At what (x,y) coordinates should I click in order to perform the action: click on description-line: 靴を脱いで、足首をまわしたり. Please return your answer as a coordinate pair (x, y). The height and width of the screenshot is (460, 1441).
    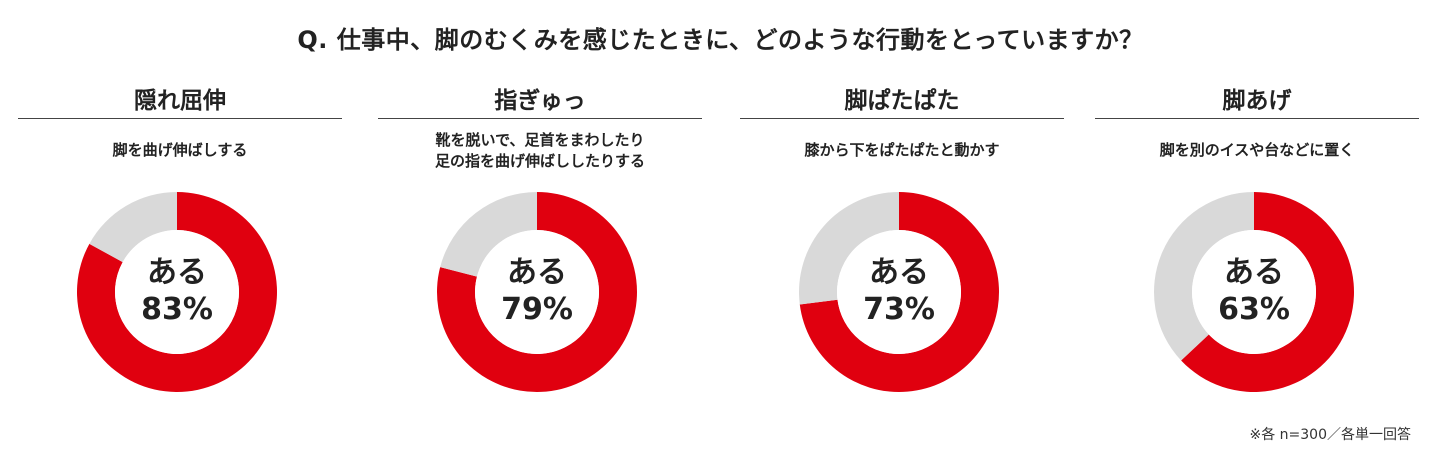
    Looking at the image, I should click on (540, 140).